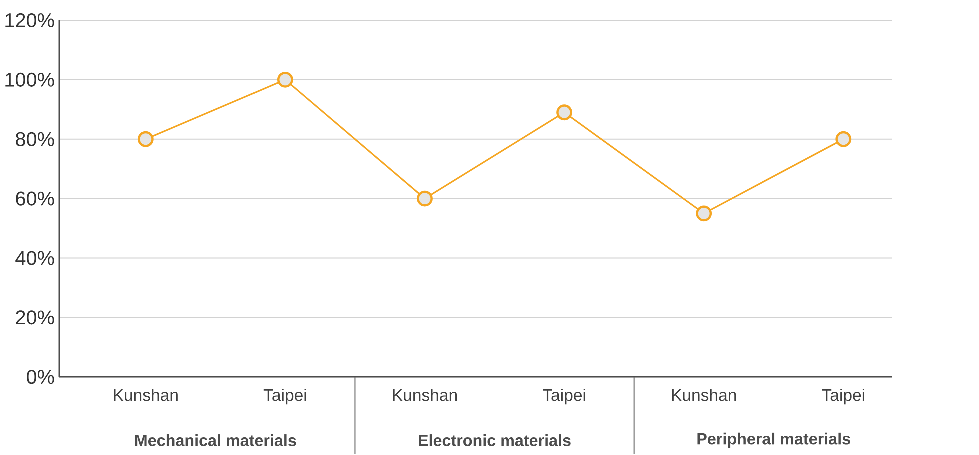 This screenshot has width=979, height=455. Describe the element at coordinates (35, 317) in the screenshot. I see `y-tick-label: 20%` at that location.